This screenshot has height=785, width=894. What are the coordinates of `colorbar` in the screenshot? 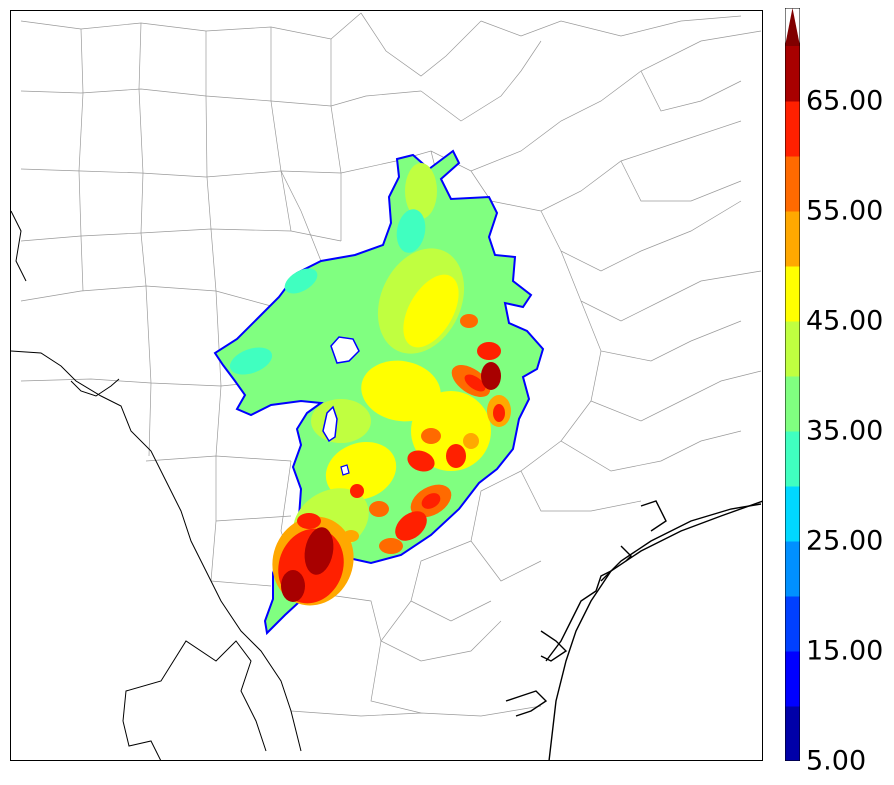 It's located at (792, 384).